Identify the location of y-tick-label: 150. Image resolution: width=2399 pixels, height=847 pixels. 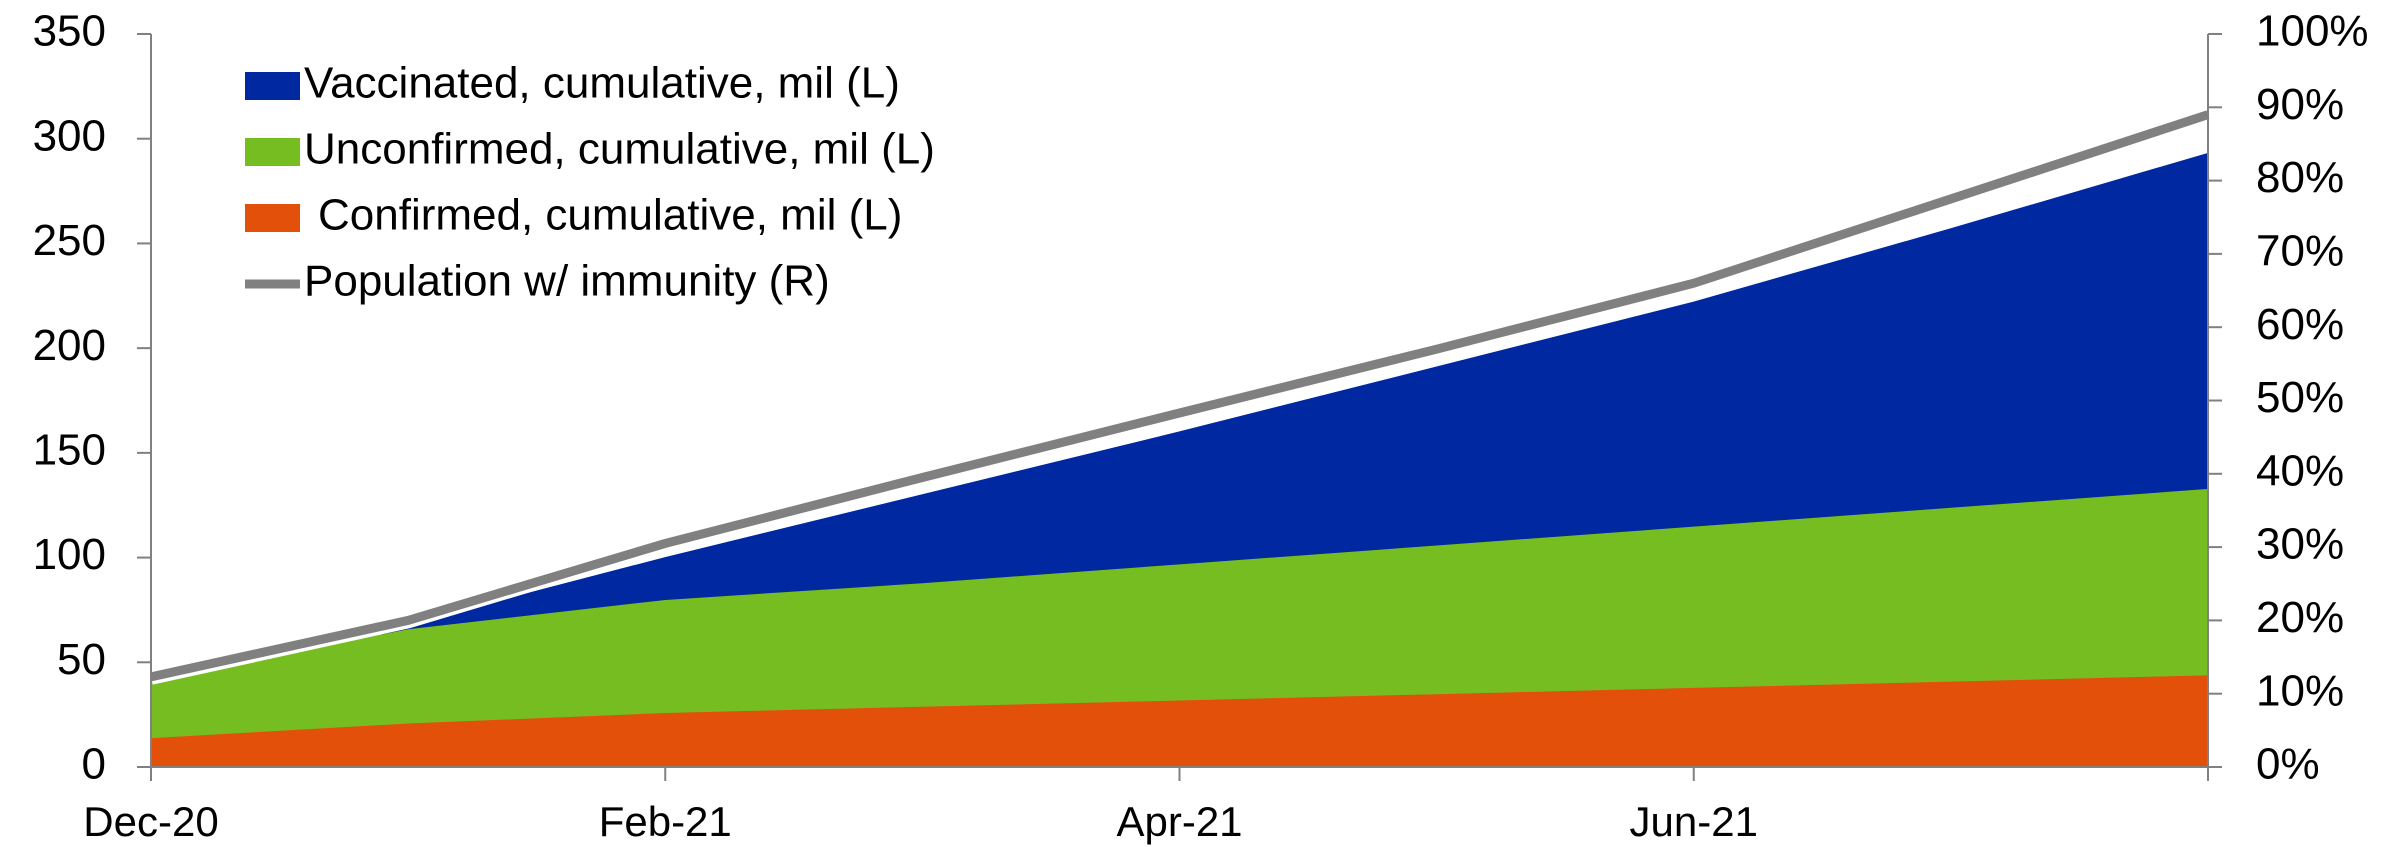
(69, 449).